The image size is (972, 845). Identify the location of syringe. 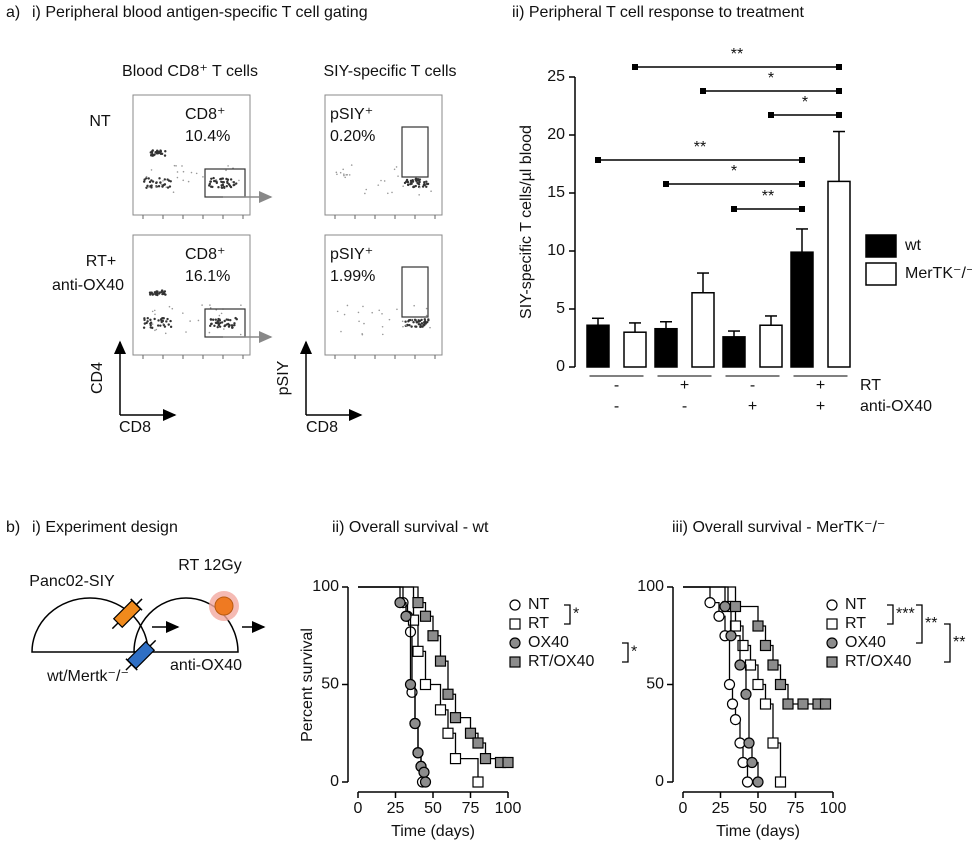
(141, 655).